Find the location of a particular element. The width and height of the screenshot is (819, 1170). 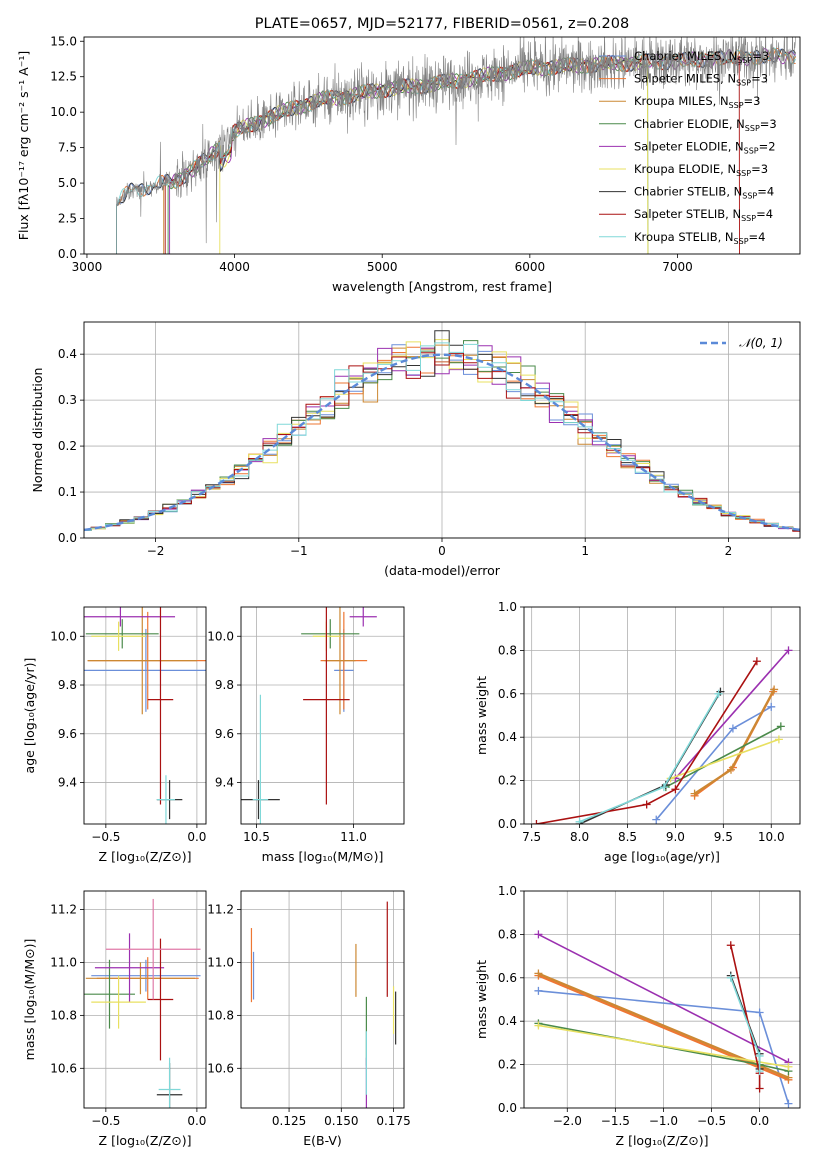

y-ticks-mass_vs_Z: 10.6 10.8 11.0 11.2 is located at coordinates (67, 989).